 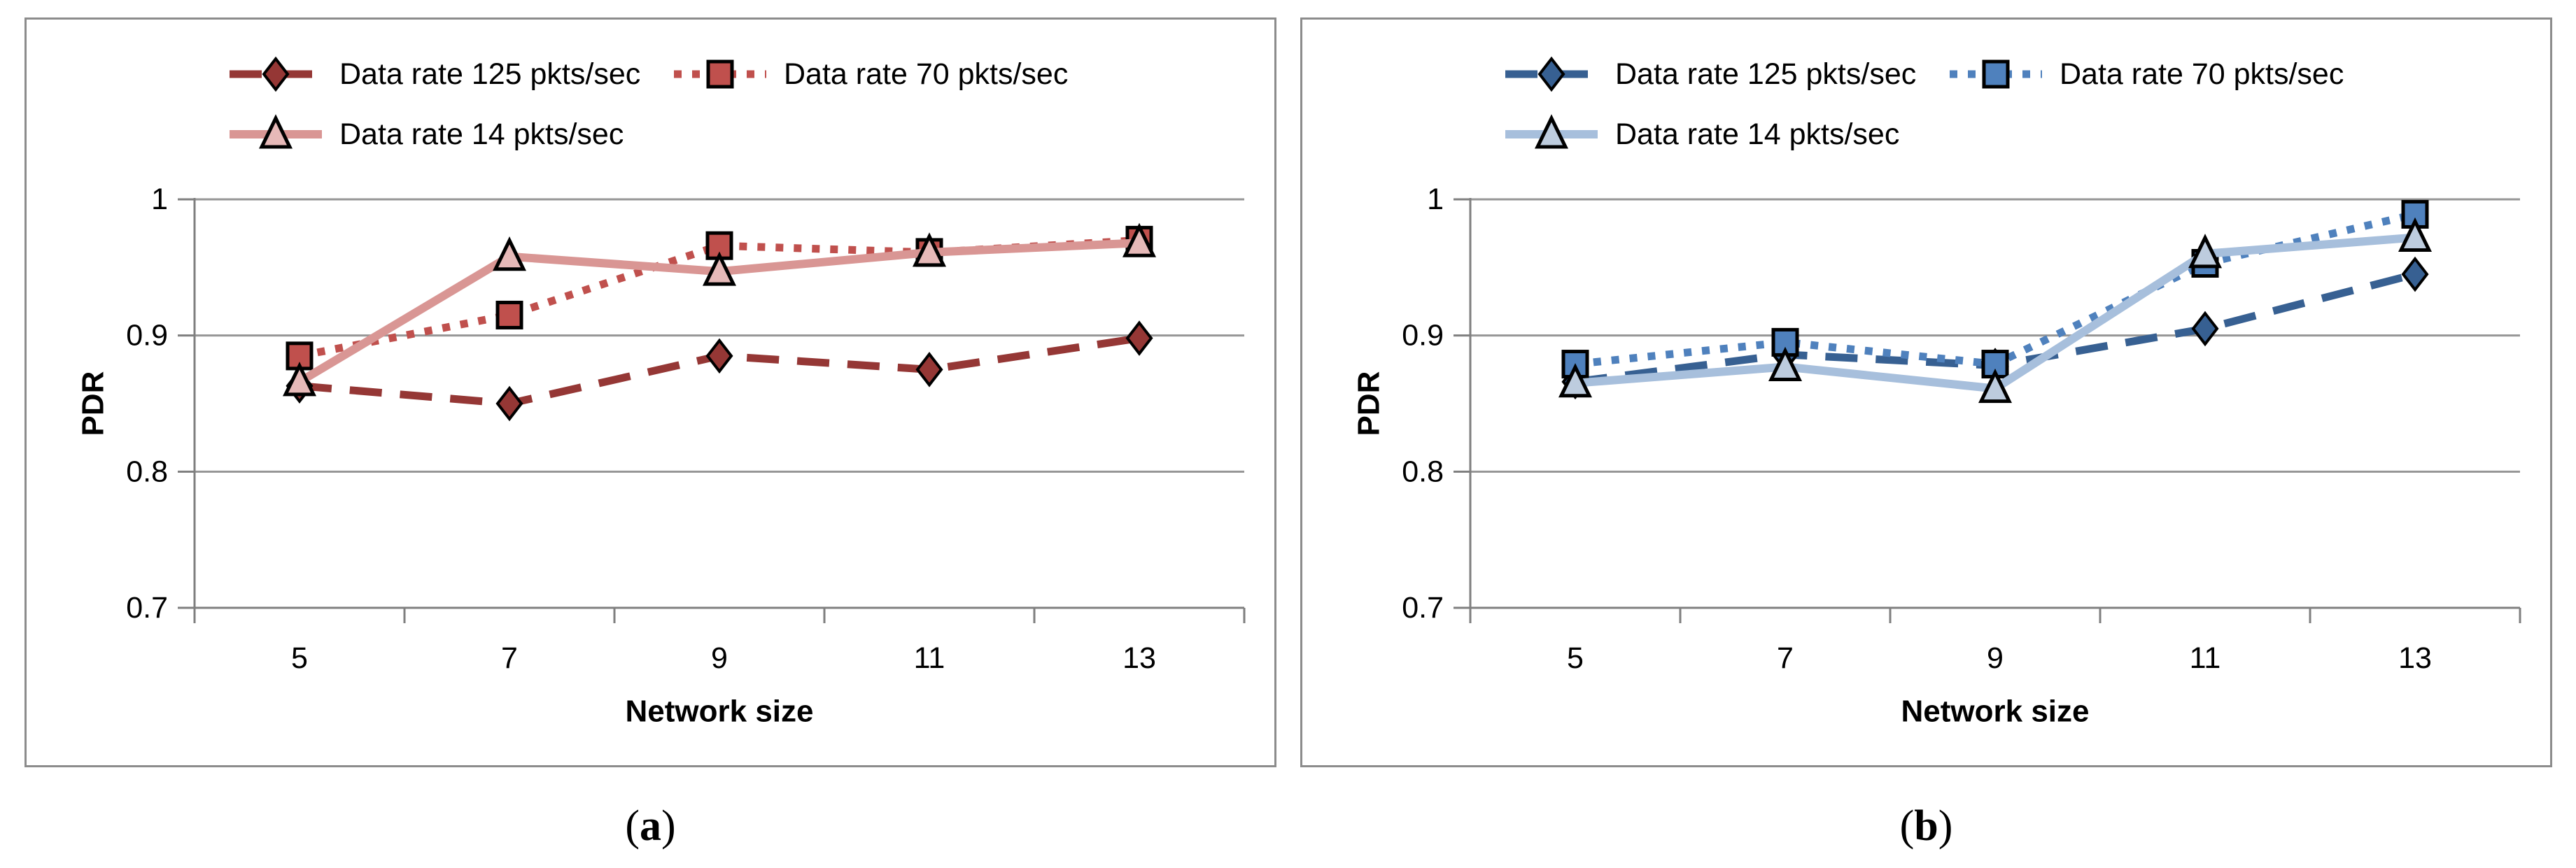 I want to click on caption-a-open-paren: (, so click(x=632, y=826).